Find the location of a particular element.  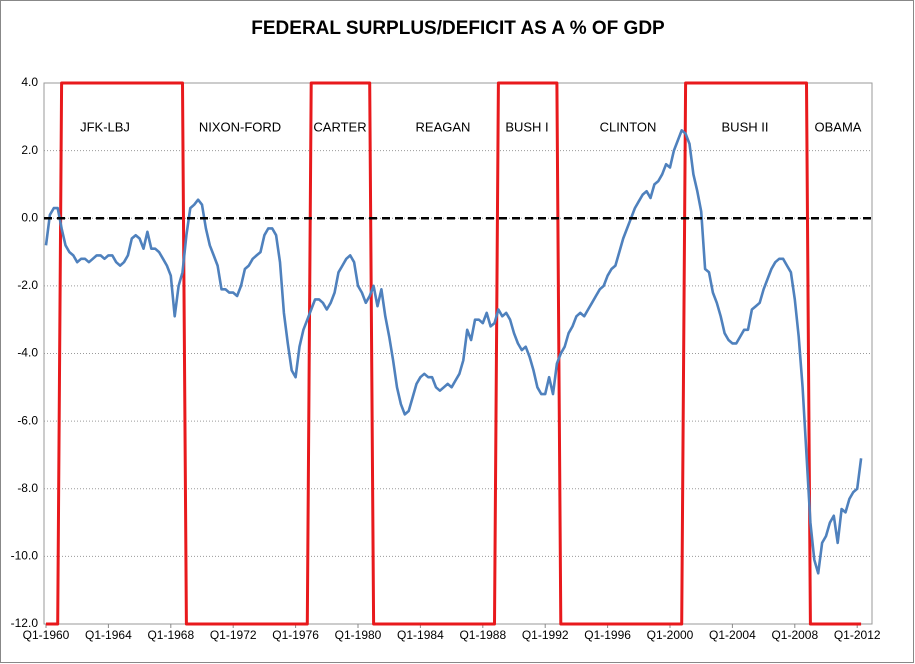

x-tick-label: Q1-2004 is located at coordinates (732, 635).